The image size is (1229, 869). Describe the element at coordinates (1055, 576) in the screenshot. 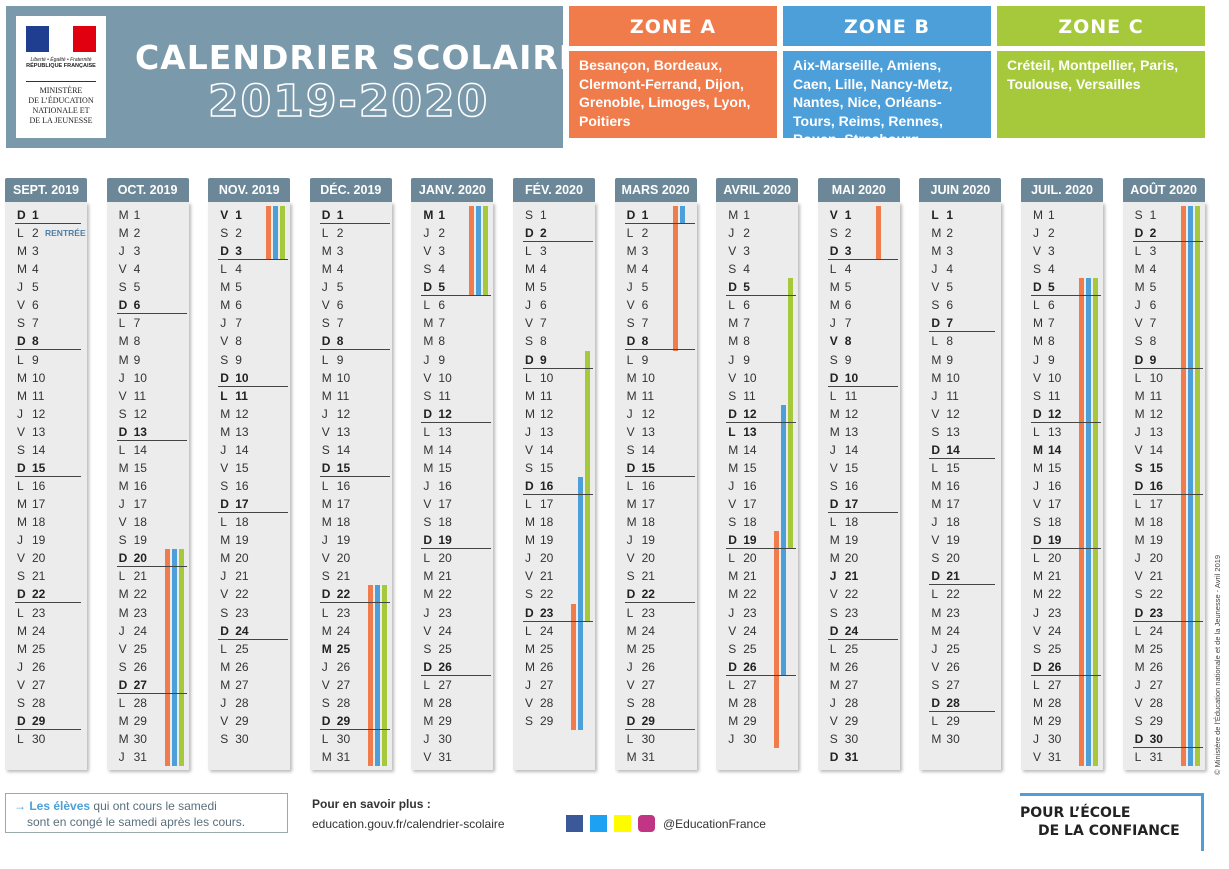

I see `day-number: 21` at that location.